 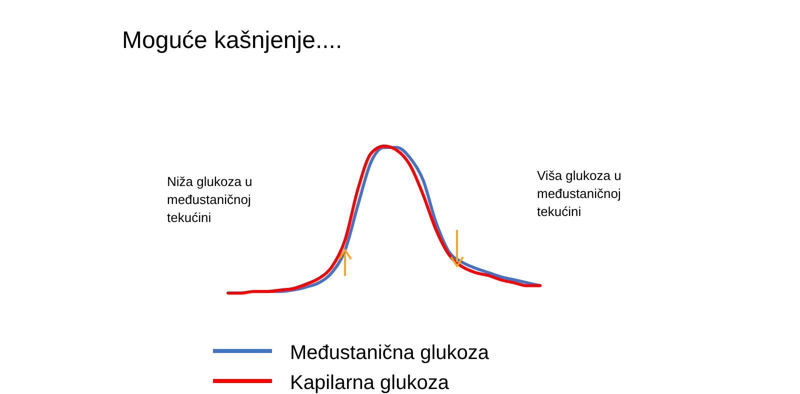 What do you see at coordinates (390, 353) in the screenshot?
I see `legend-label: Međustanična glukoza` at bounding box center [390, 353].